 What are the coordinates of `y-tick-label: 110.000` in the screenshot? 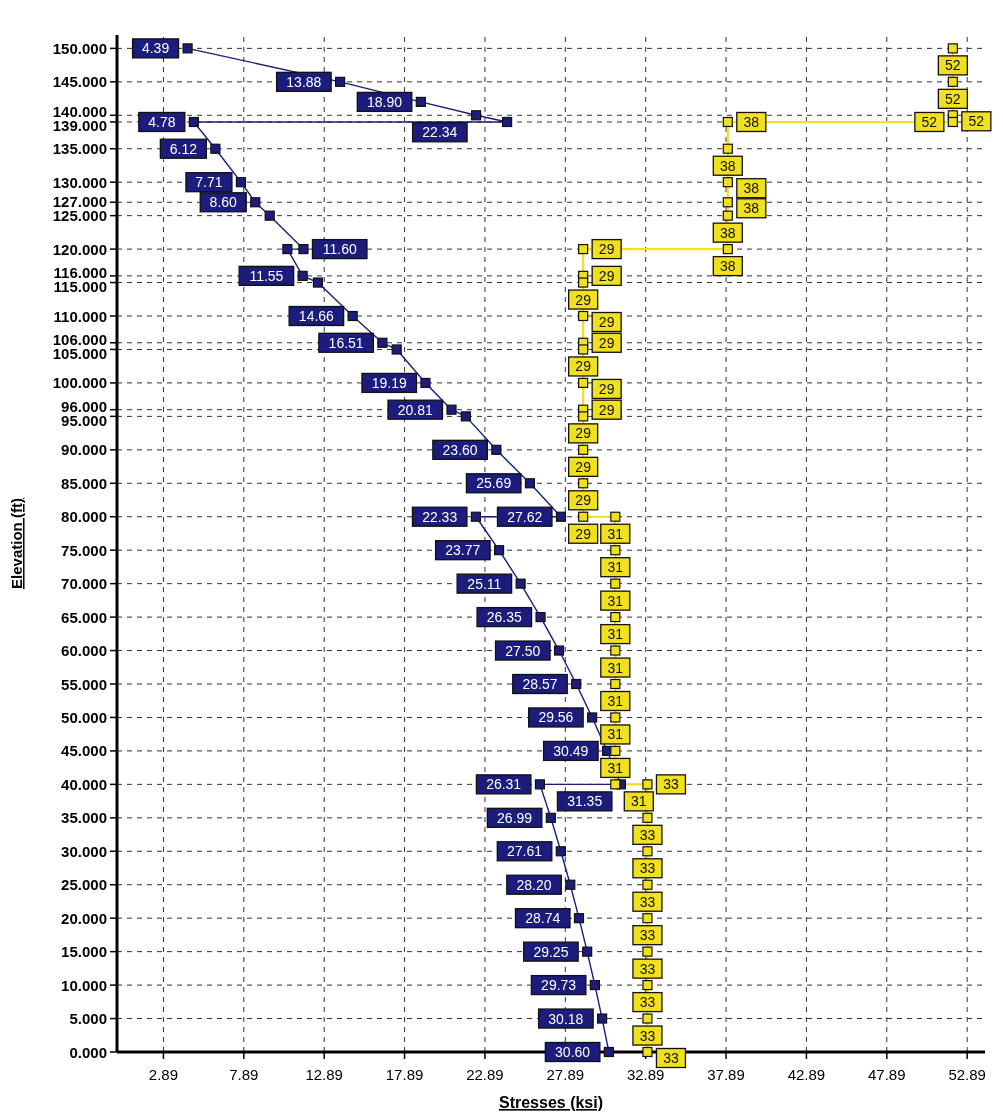 It's located at (80, 316).